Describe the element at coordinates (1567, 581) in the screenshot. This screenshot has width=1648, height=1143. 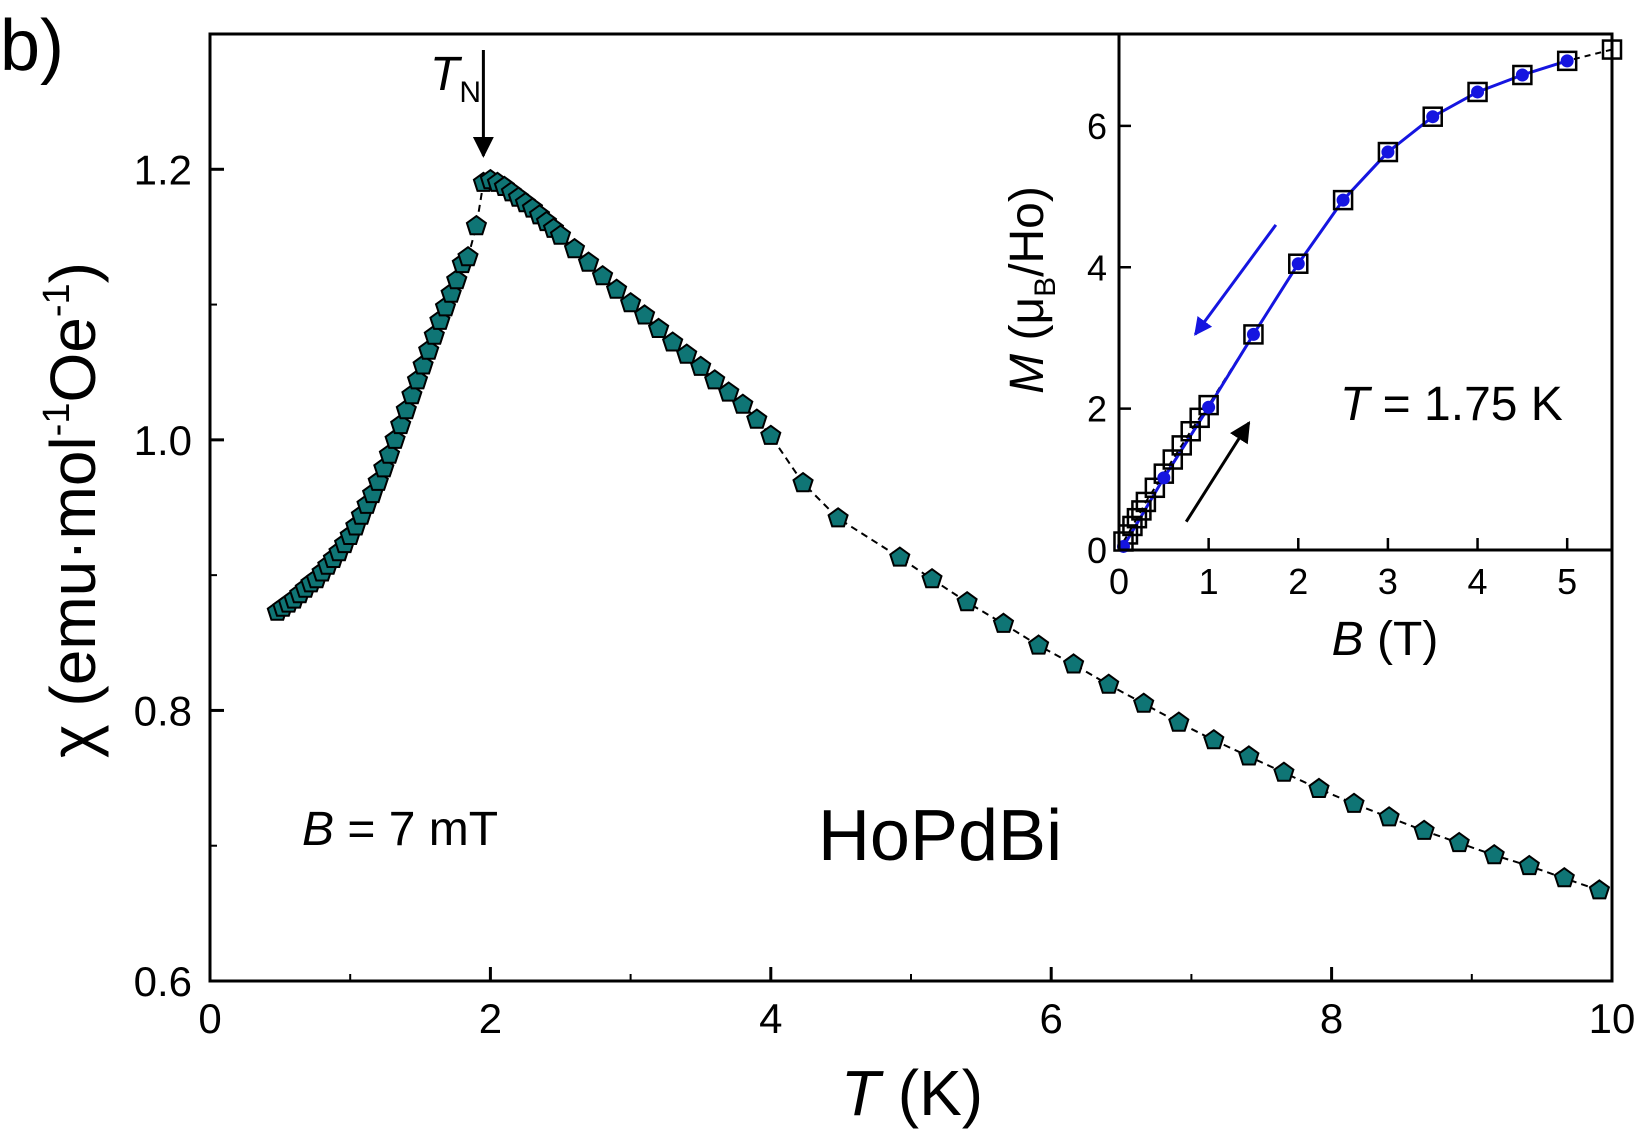
I see `inset-x-tick-label: 5` at that location.